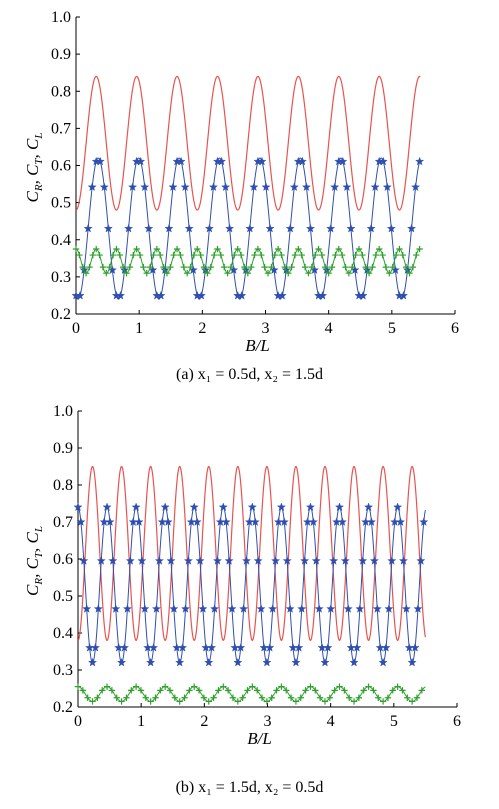 This screenshot has width=499, height=809. I want to click on y-tick-label: 0.6, so click(61, 166).